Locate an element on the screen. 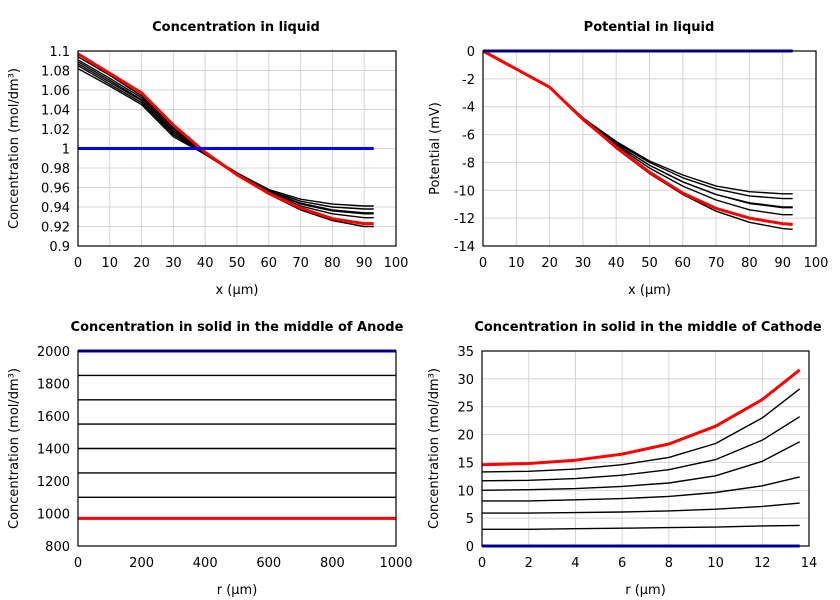 Image resolution: width=840 pixels, height=600 pixels. x-tick-label: 200 is located at coordinates (141, 563).